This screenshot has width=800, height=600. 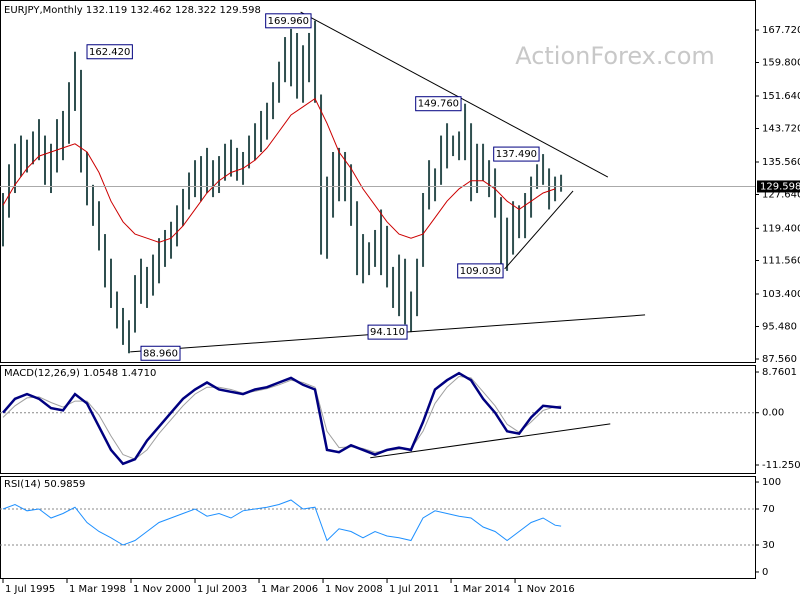 I want to click on annotation: 137.490, so click(x=516, y=154).